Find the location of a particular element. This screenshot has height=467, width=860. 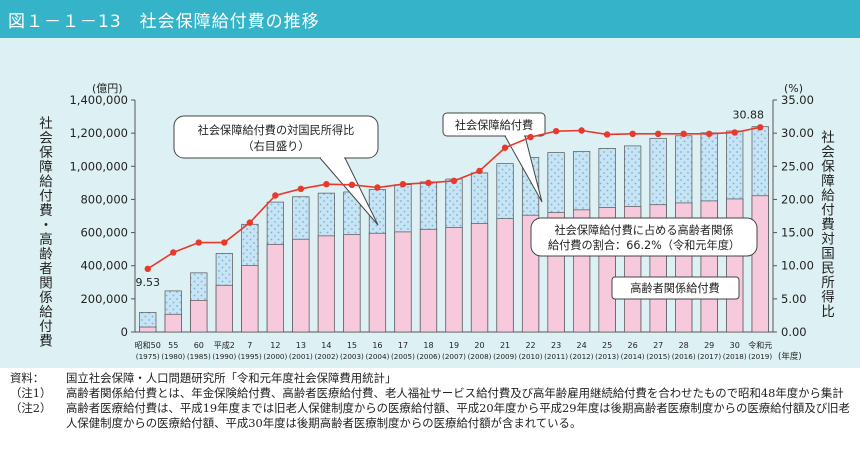

callout-total-text: 社会保障給付費 is located at coordinates (494, 125).